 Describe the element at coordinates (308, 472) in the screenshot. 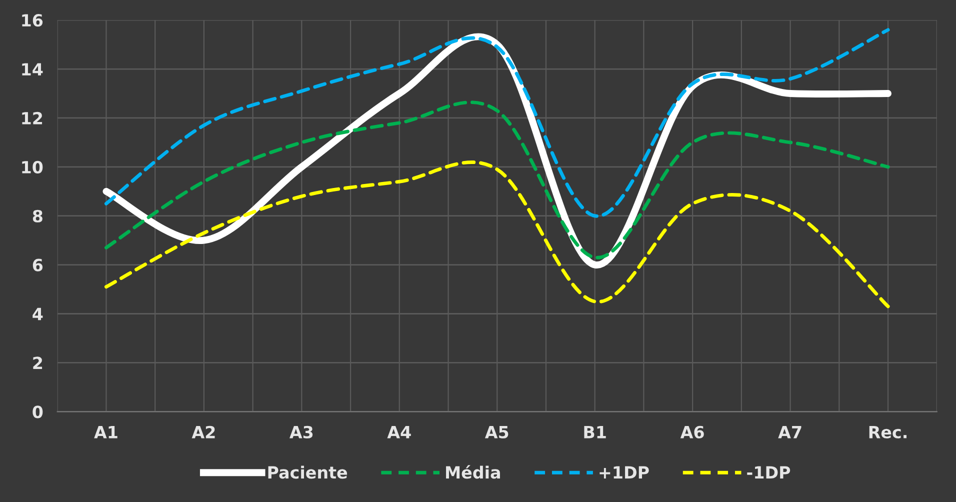

I see `legend-label: Paciente` at that location.